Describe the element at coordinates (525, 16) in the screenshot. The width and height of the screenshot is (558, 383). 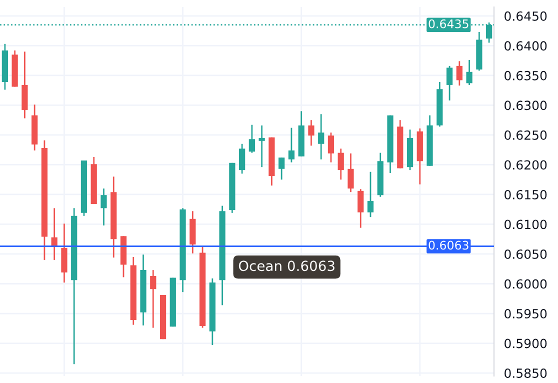
I see `y-tick-label: 0.6450` at that location.